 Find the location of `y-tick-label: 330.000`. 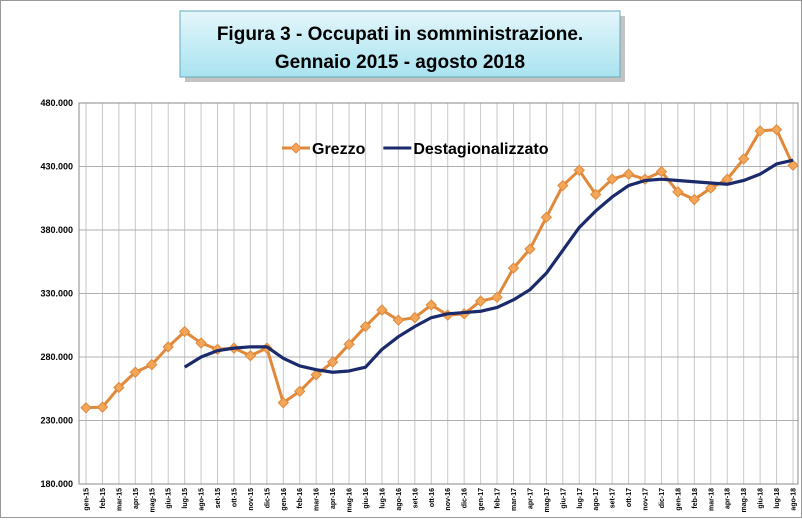

y-tick-label: 330.000 is located at coordinates (56, 294).